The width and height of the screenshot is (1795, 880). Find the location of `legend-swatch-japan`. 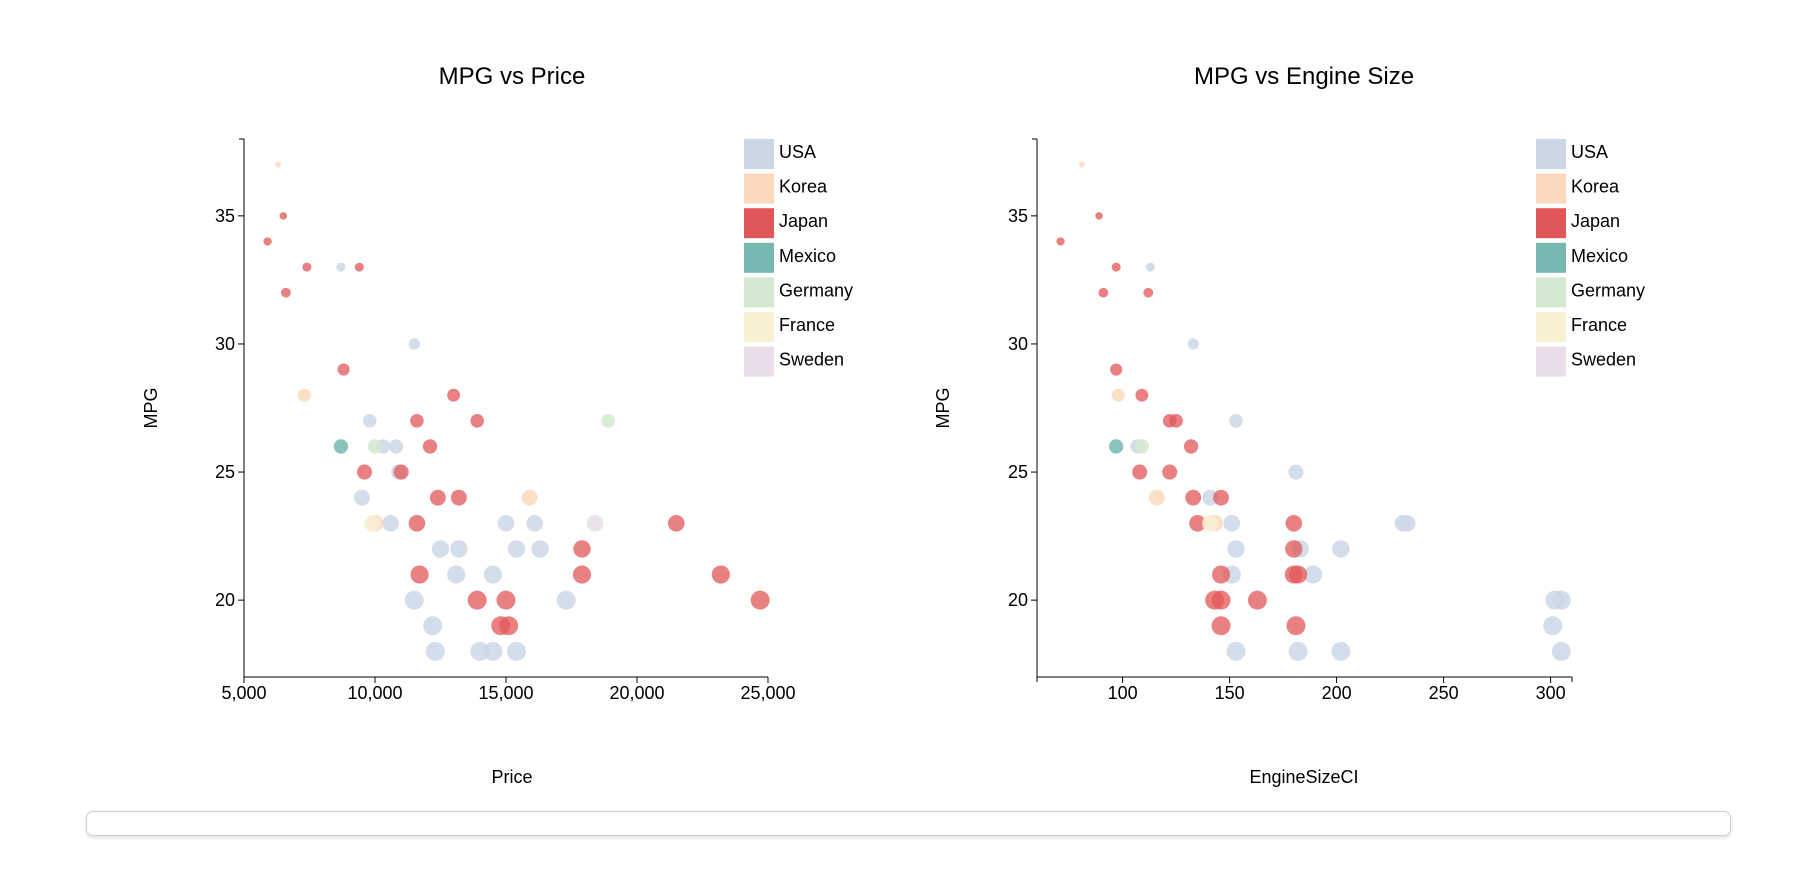

legend-swatch-japan is located at coordinates (759, 223).